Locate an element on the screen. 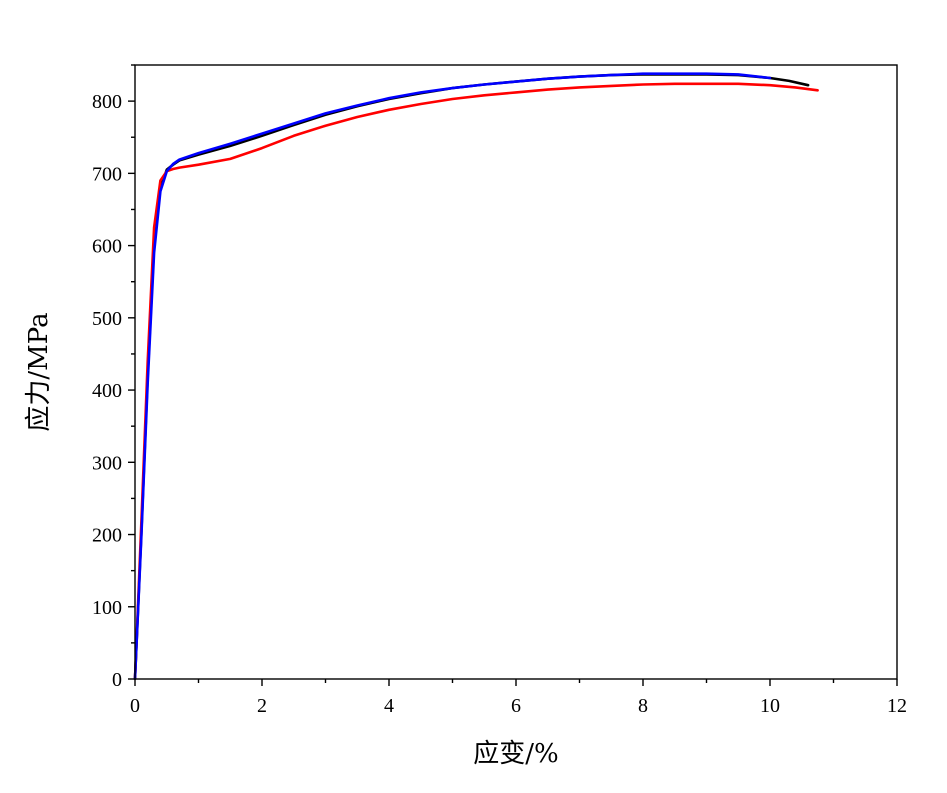 The height and width of the screenshot is (793, 947). x-tick-label: 12 is located at coordinates (897, 706).